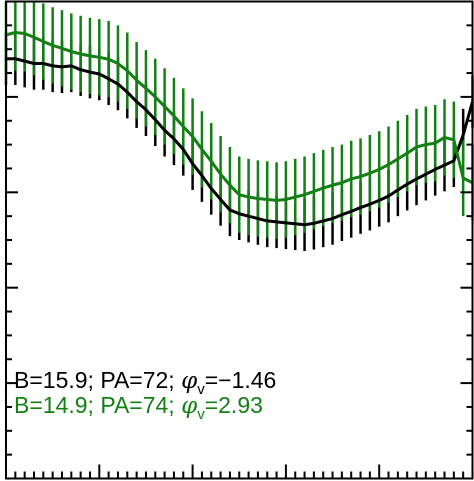 This screenshot has height=481, width=474. I want to click on legend-entry-1-sub: v, so click(201, 389).